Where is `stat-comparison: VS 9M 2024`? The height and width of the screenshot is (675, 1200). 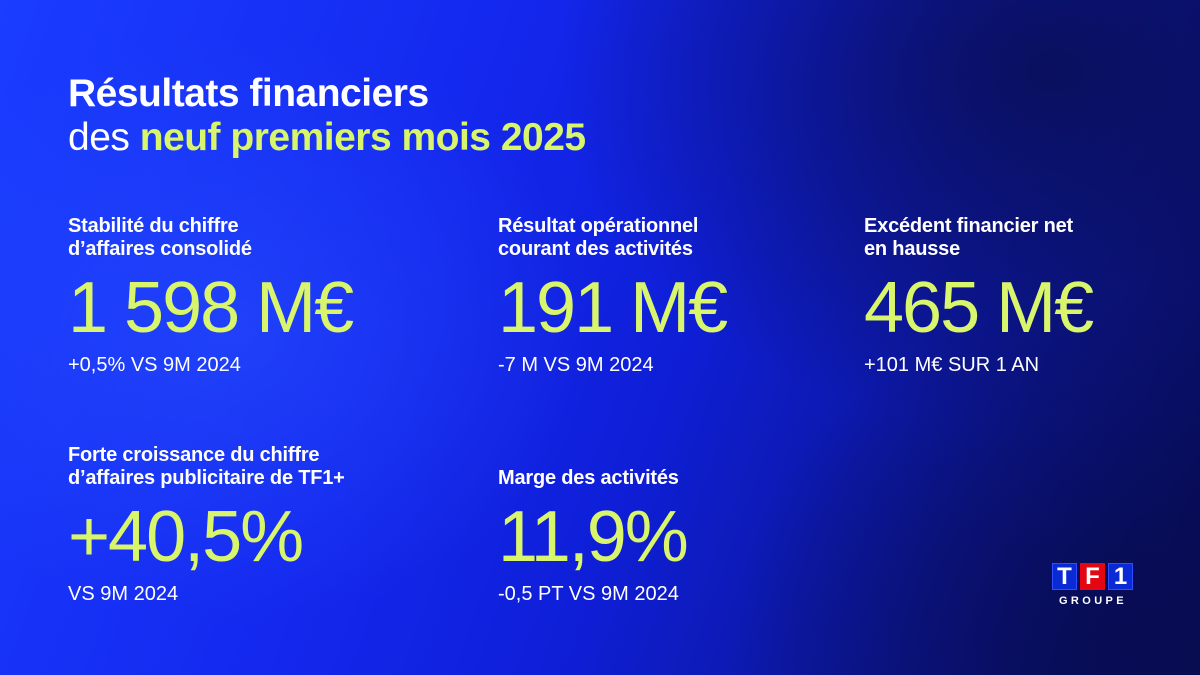 stat-comparison: VS 9M 2024 is located at coordinates (123, 594).